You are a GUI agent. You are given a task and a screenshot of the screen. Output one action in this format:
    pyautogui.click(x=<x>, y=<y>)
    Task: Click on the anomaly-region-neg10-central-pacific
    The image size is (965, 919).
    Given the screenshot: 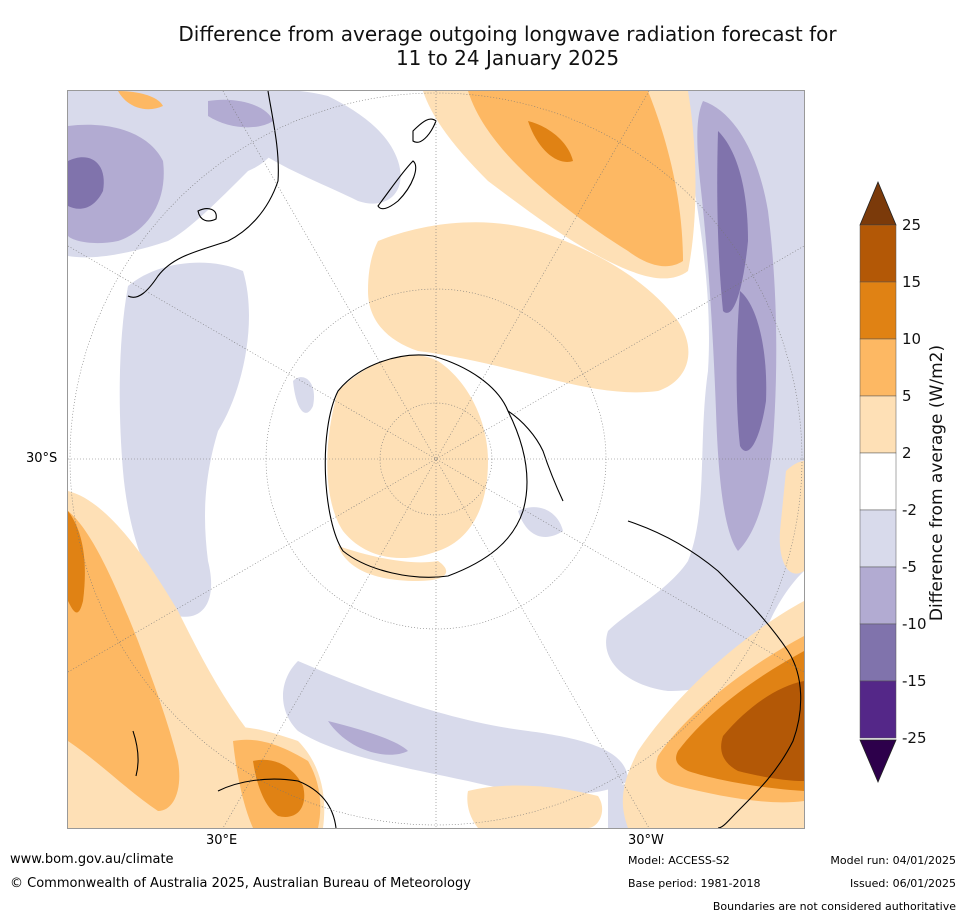 What is the action you would take?
    pyautogui.click(x=751, y=371)
    